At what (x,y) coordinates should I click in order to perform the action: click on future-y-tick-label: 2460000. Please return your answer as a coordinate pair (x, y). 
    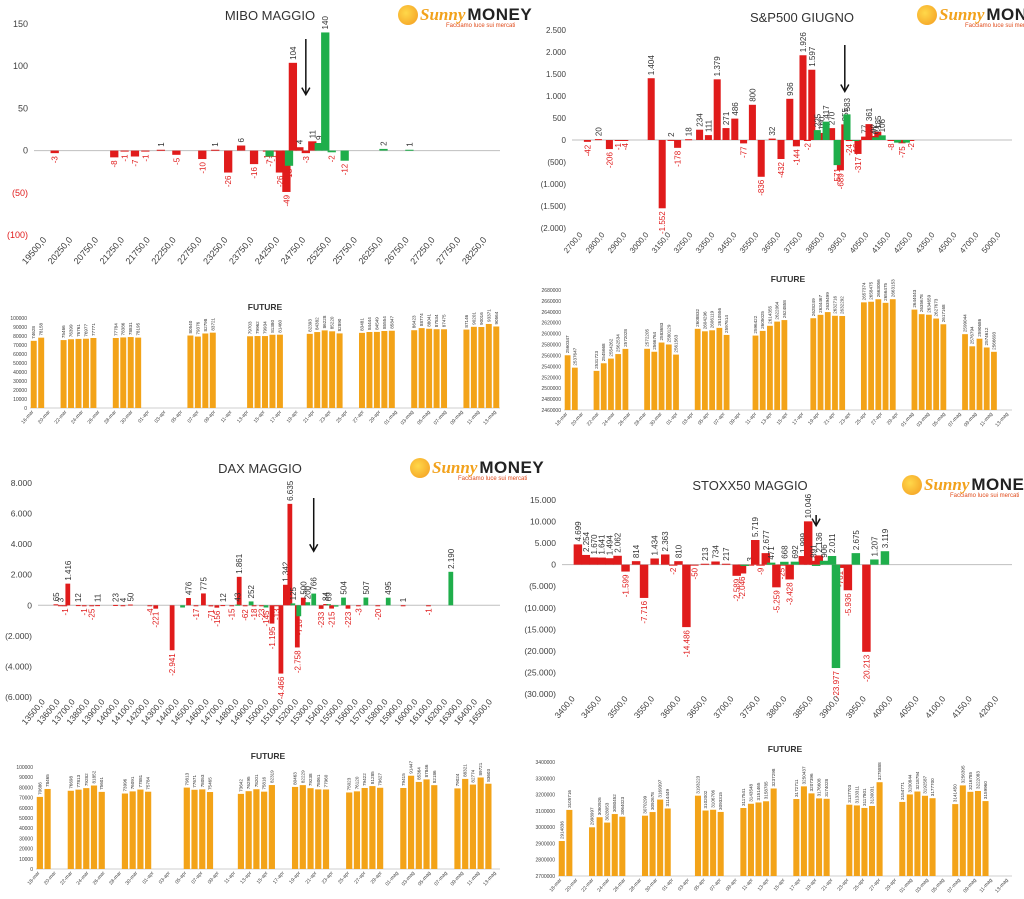
    Looking at the image, I should click on (552, 411).